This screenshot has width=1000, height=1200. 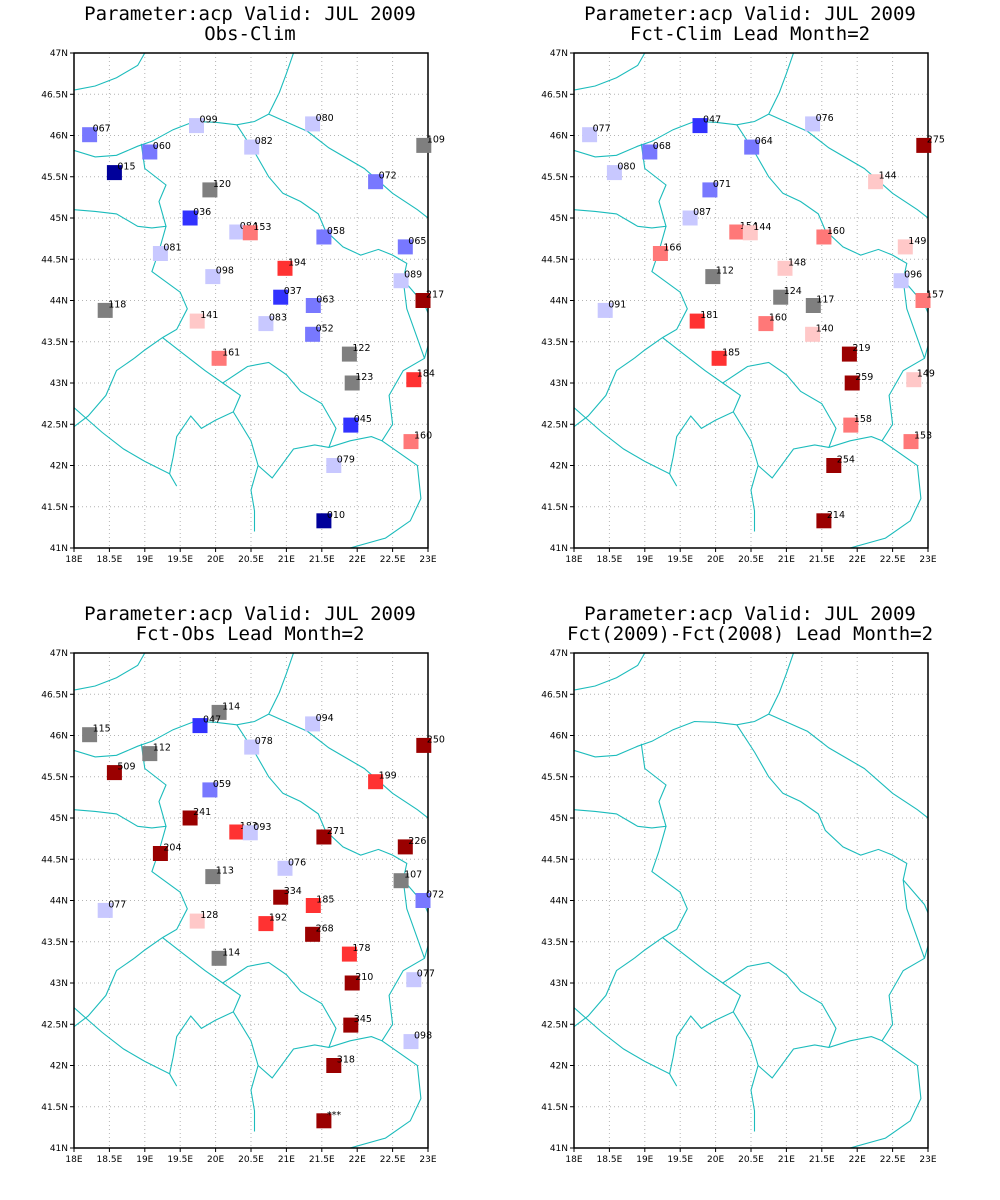 What do you see at coordinates (322, 560) in the screenshot?
I see `x-tick-label: 21.5E` at bounding box center [322, 560].